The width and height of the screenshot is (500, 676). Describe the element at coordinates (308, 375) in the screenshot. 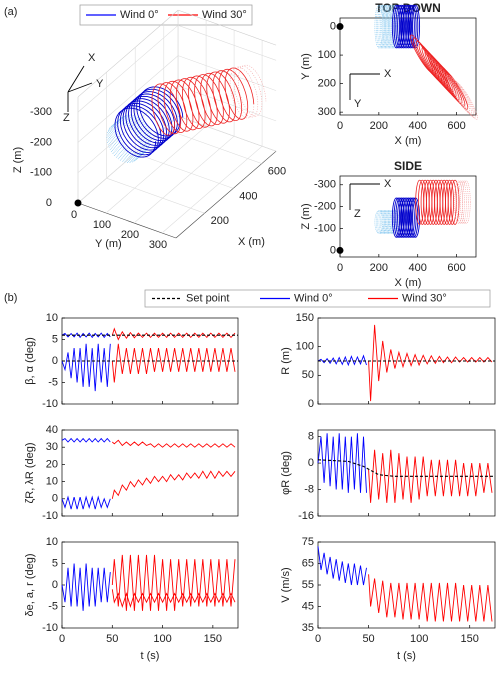

I see `y-tick-label: 50` at that location.